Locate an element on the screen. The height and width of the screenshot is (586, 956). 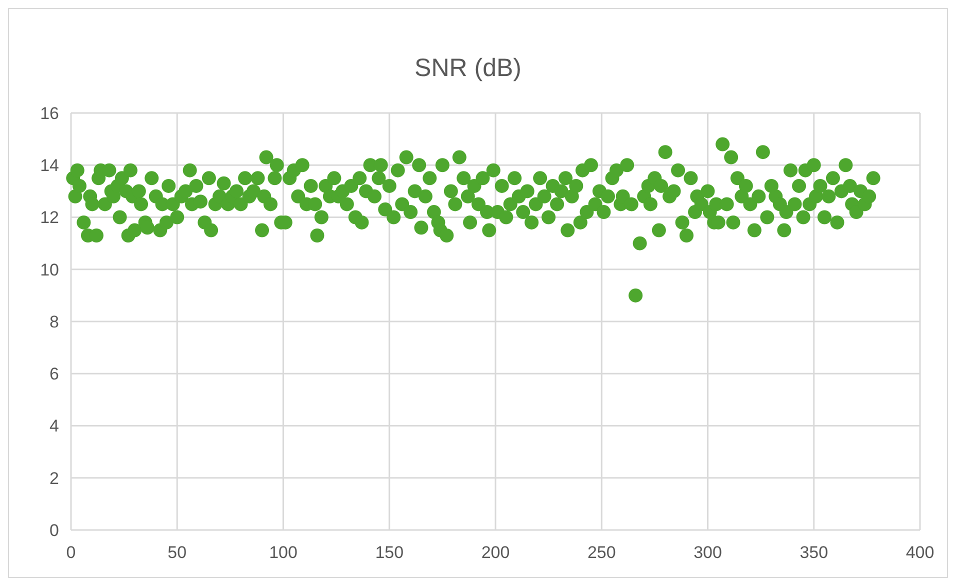
y-tick-label: 6 is located at coordinates (54, 374).